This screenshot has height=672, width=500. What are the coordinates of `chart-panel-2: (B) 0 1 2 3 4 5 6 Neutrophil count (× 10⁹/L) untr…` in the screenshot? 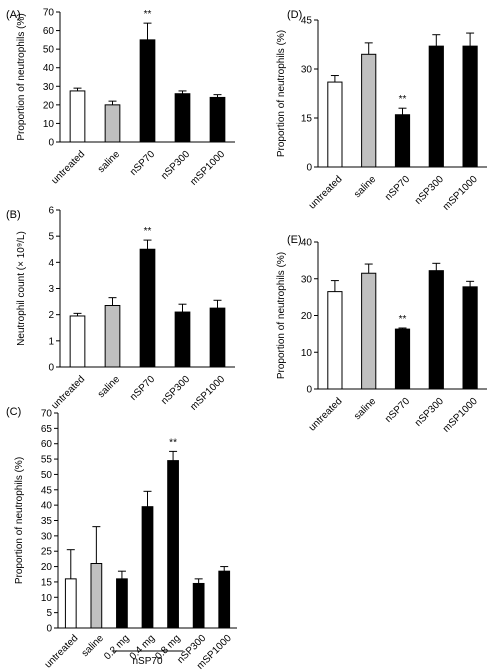 It's located at (120, 309).